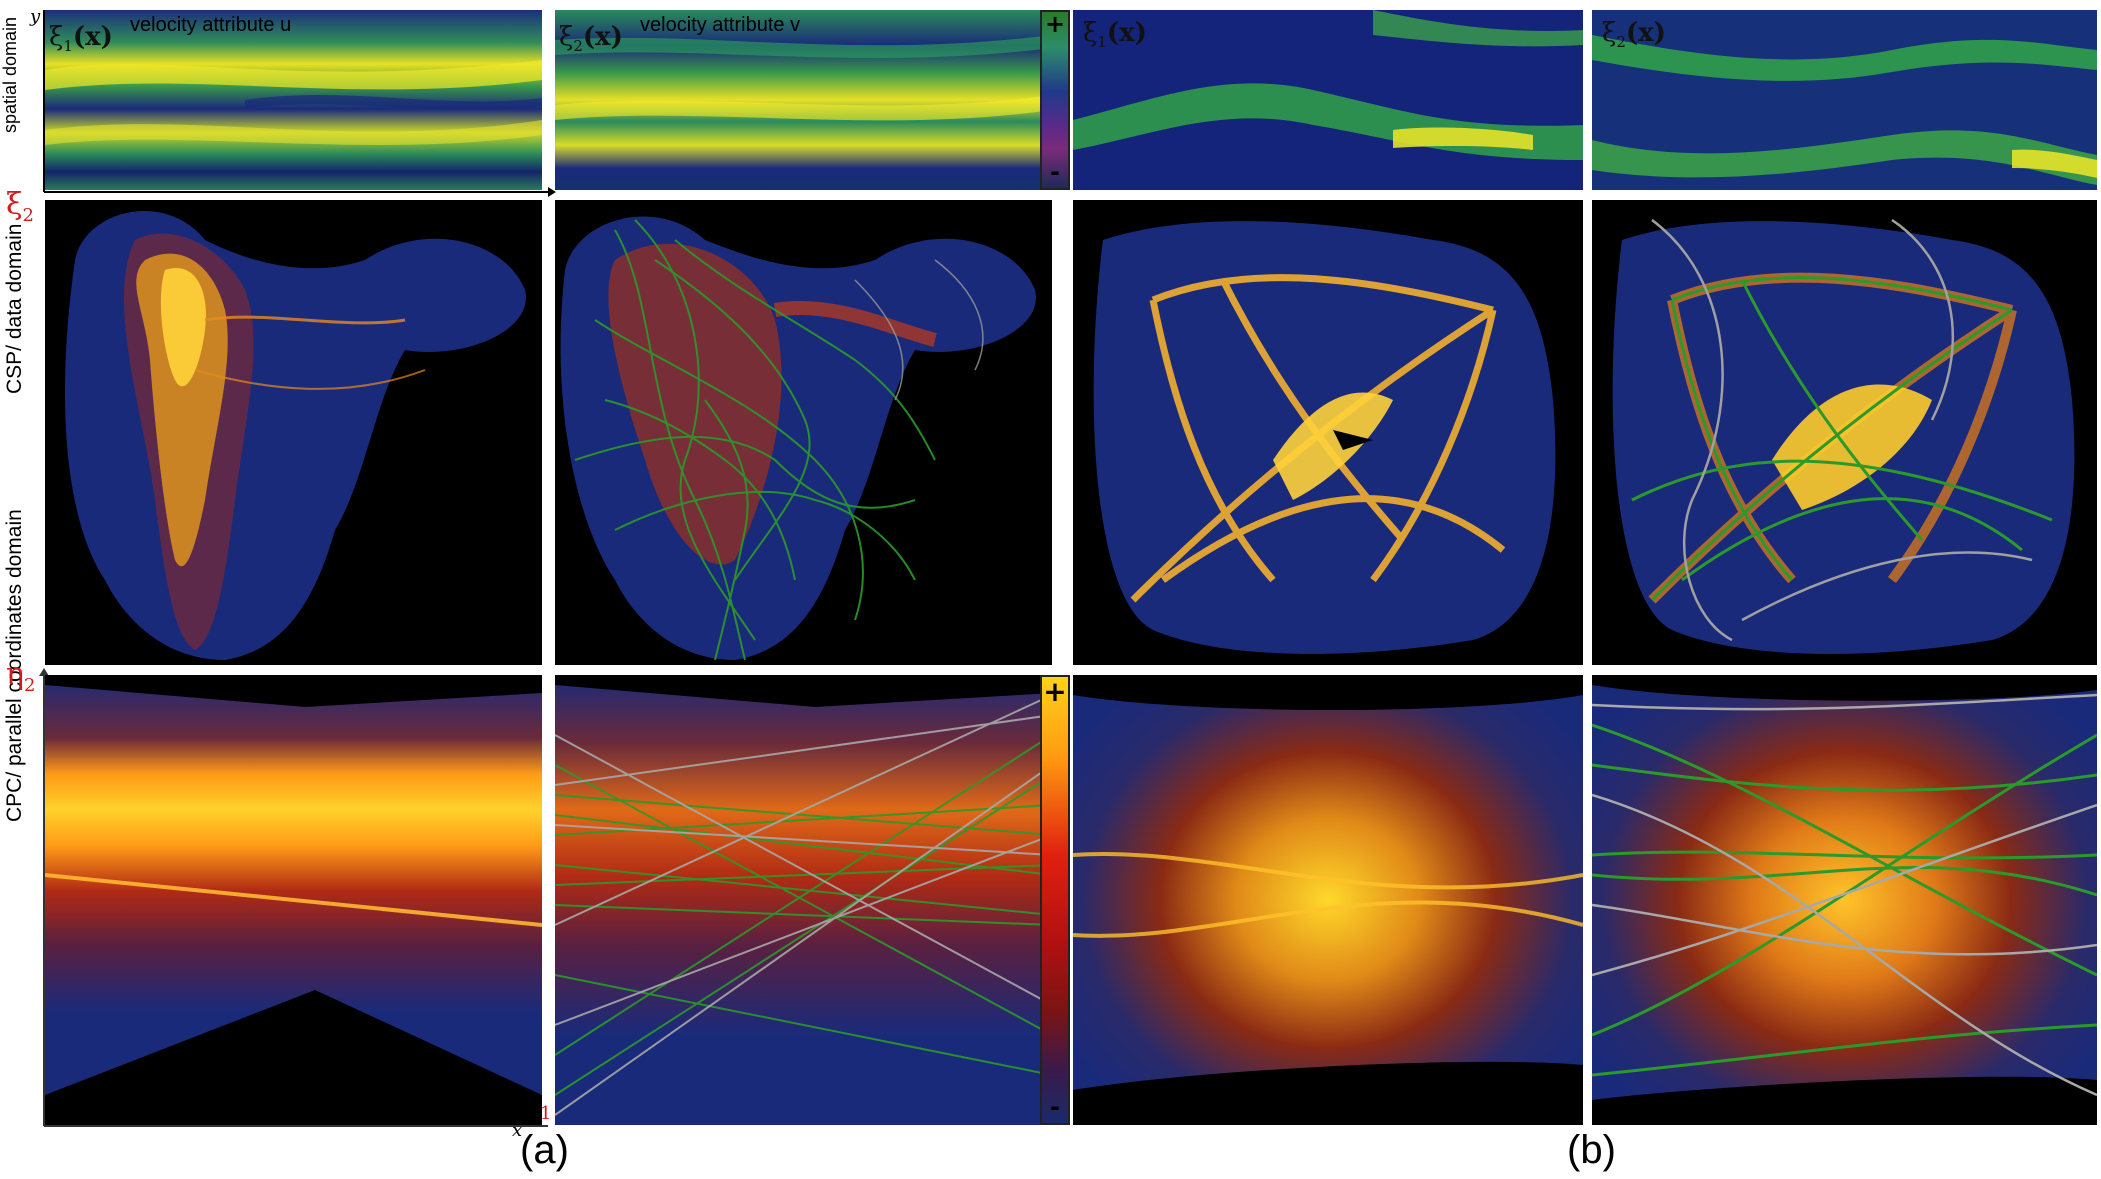 The image size is (2101, 1179). What do you see at coordinates (1055, 172) in the screenshot?
I see `spatial-colorbar-minus: -` at bounding box center [1055, 172].